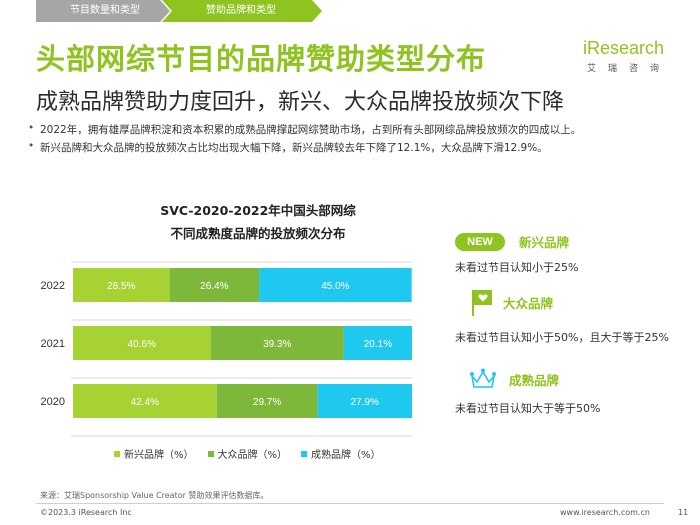  I want to click on chart-legend: 新兴品牌（%） 大众品牌（%） 成熟品牌（%）, so click(254, 453).